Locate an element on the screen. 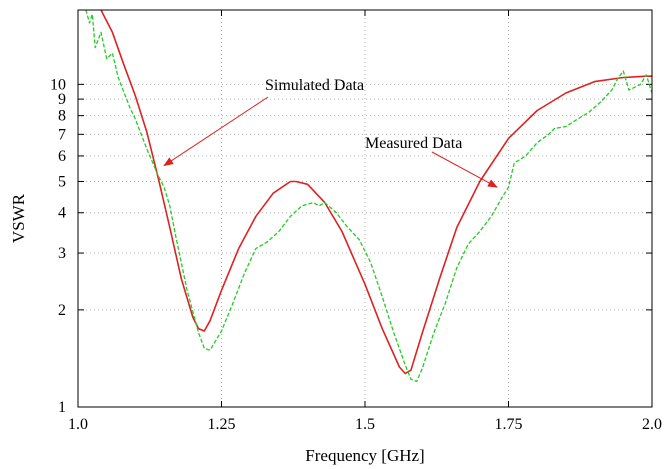 The width and height of the screenshot is (664, 469). y-tick-label: 8 is located at coordinates (62, 116).